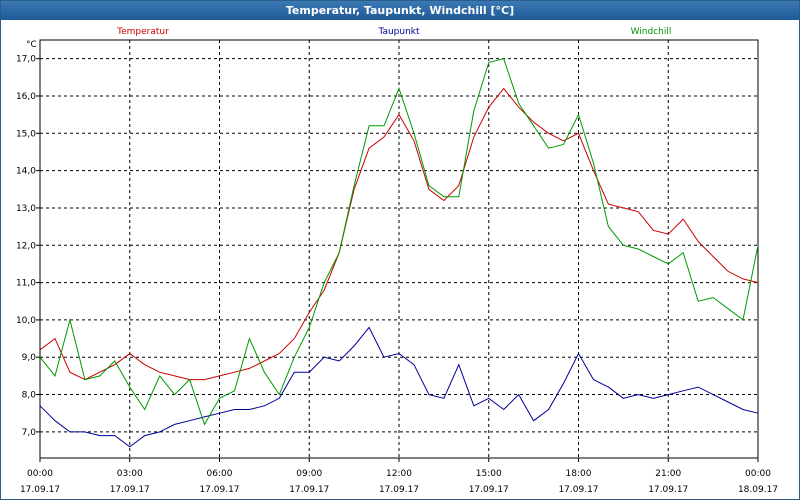  Describe the element at coordinates (651, 32) in the screenshot. I see `legend-windchill: Windchill` at that location.